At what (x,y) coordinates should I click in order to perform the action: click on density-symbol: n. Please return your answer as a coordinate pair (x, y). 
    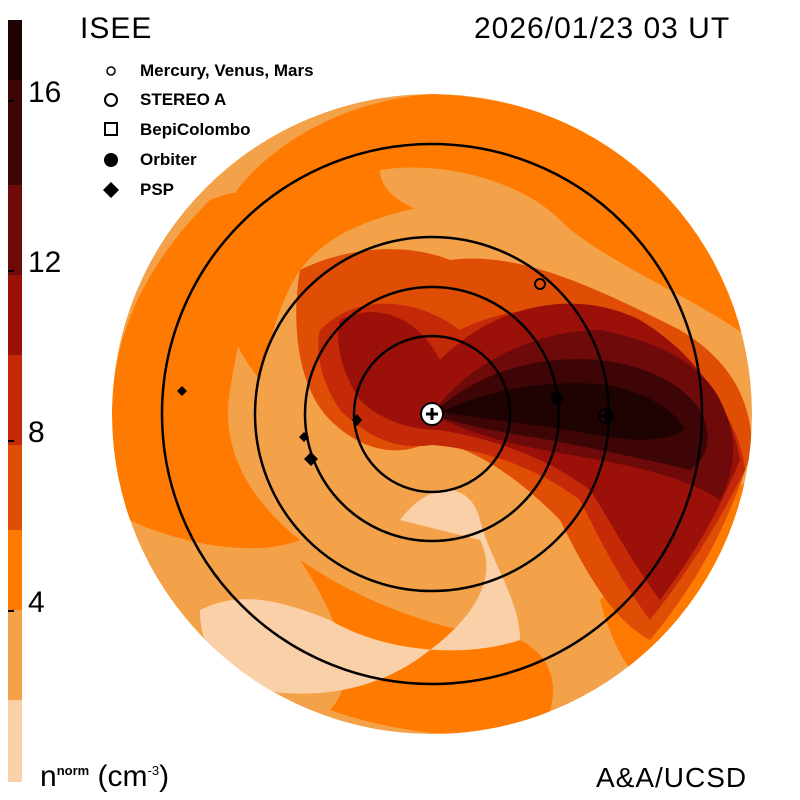
    Looking at the image, I should click on (48, 776).